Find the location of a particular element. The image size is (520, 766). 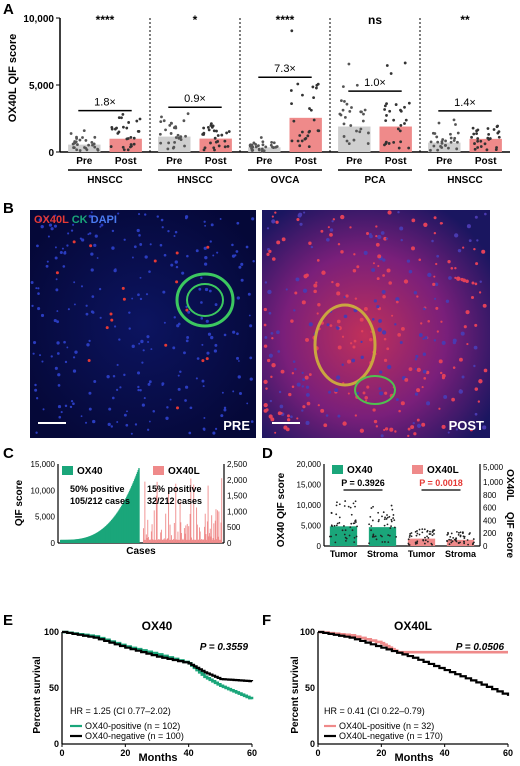

panel-c-ytick: 15,000 is located at coordinates (43, 464).